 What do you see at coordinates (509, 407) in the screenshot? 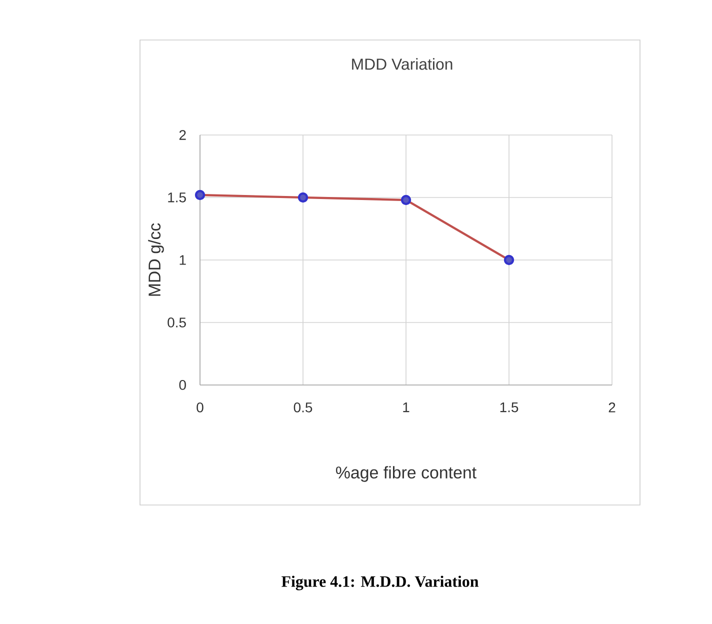
I see `x-tick-label: 1.5` at bounding box center [509, 407].